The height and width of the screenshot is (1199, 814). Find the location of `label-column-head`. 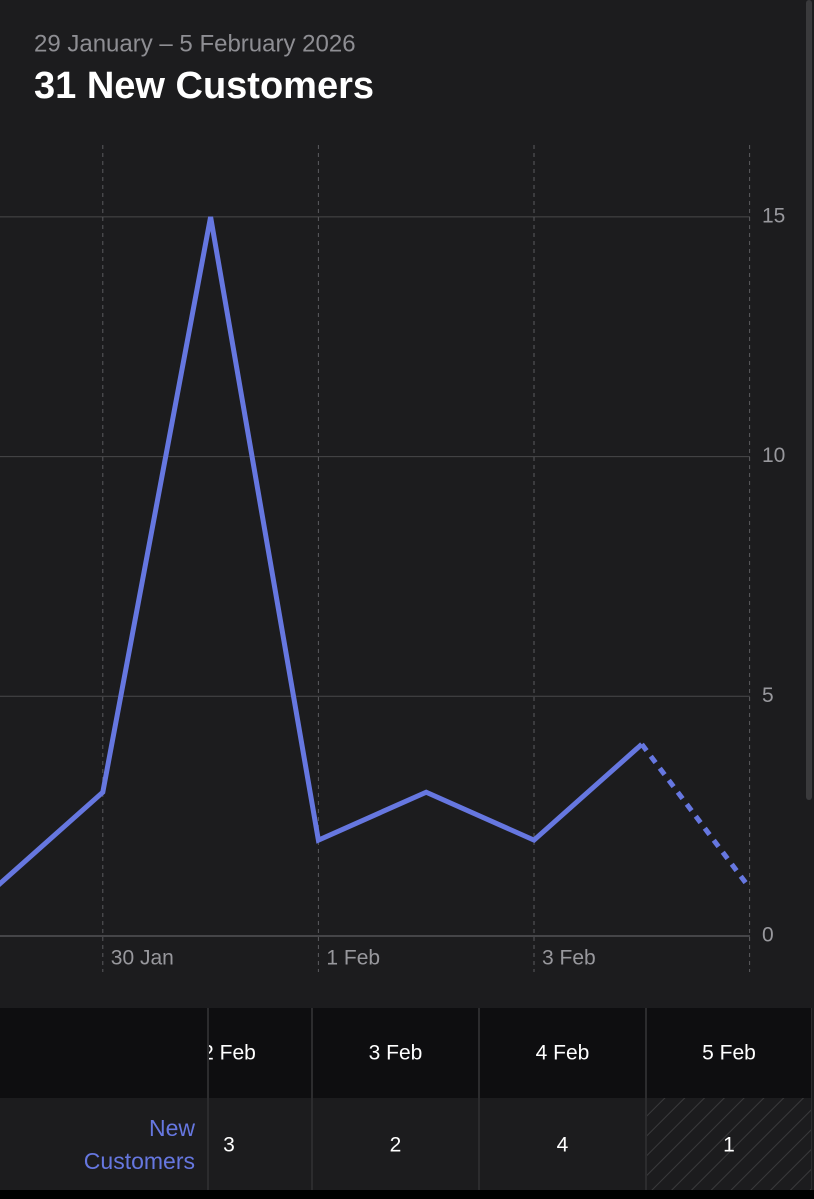

label-column-head is located at coordinates (104, 1053).